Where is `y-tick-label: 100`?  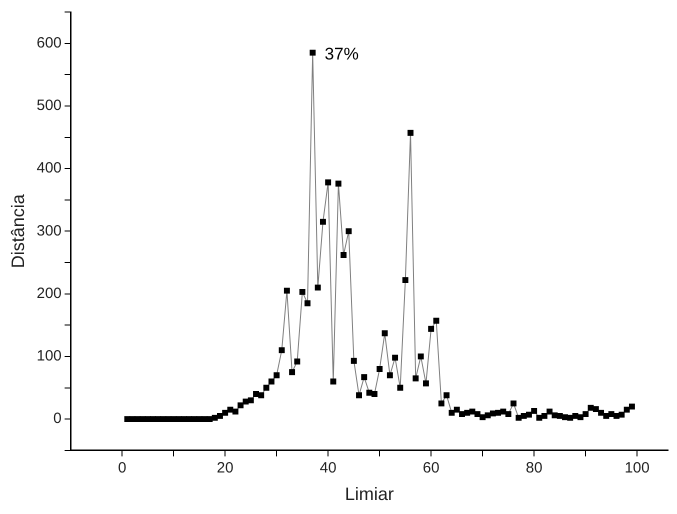 y-tick-label: 100 is located at coordinates (49, 356).